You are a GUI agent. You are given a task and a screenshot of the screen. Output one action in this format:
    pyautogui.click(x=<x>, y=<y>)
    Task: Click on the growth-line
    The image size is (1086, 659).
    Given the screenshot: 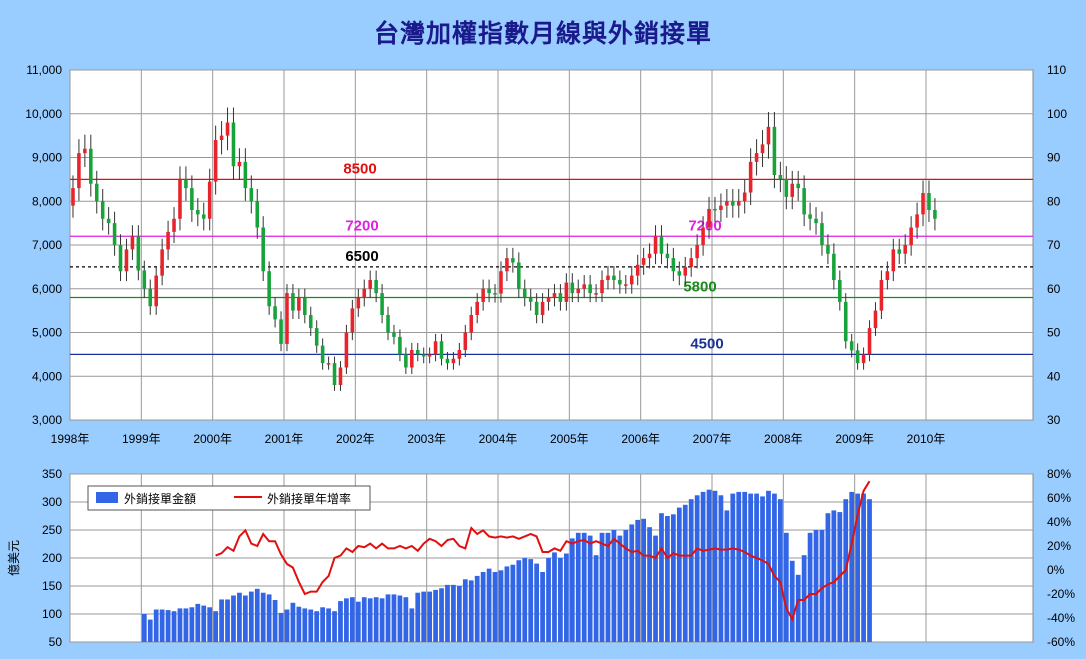 What is the action you would take?
    pyautogui.click(x=543, y=551)
    